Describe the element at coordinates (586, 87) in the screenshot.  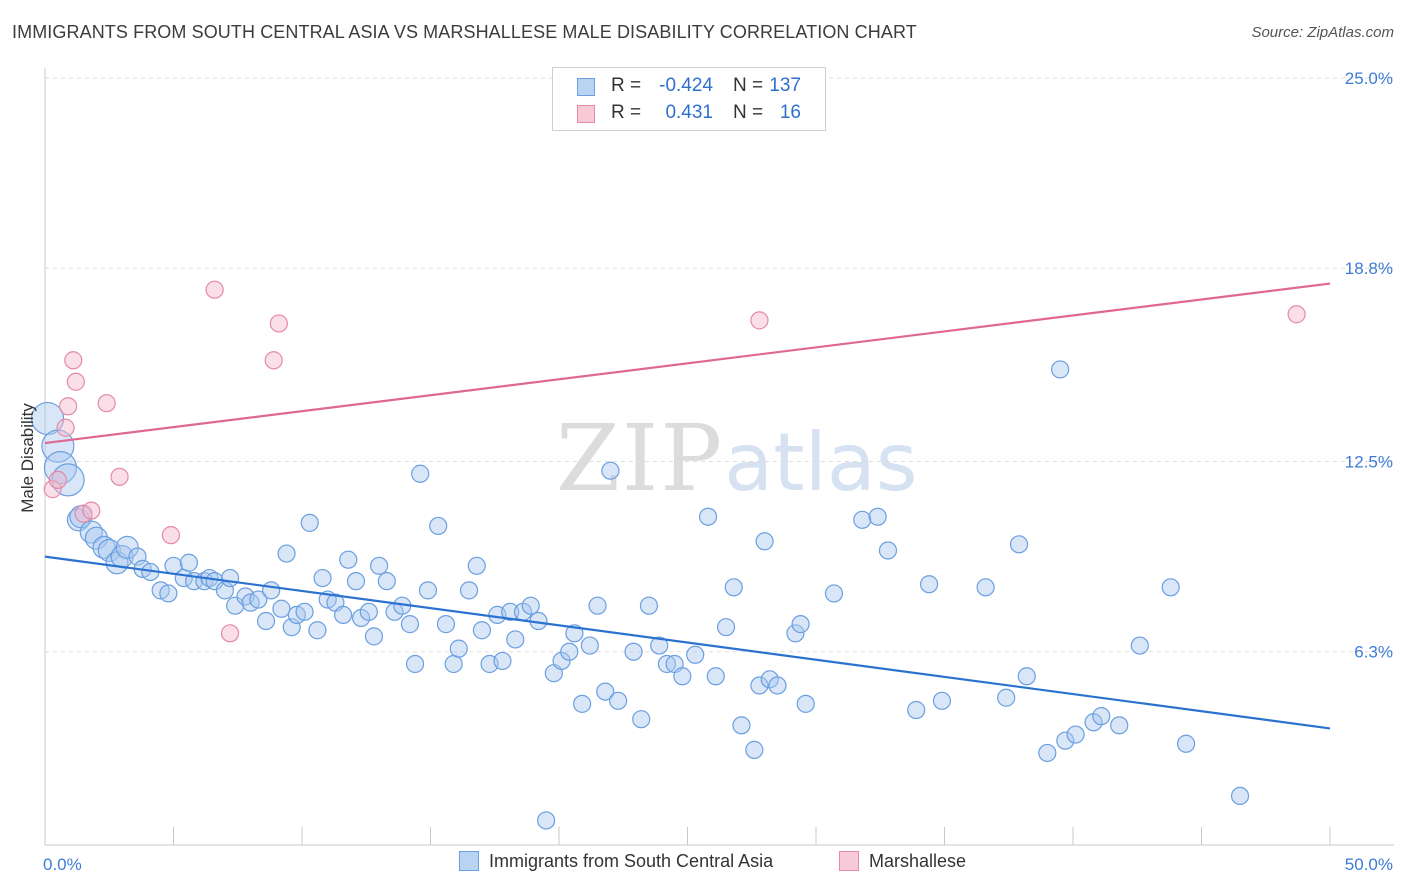
I see `series1-swatch` at that location.